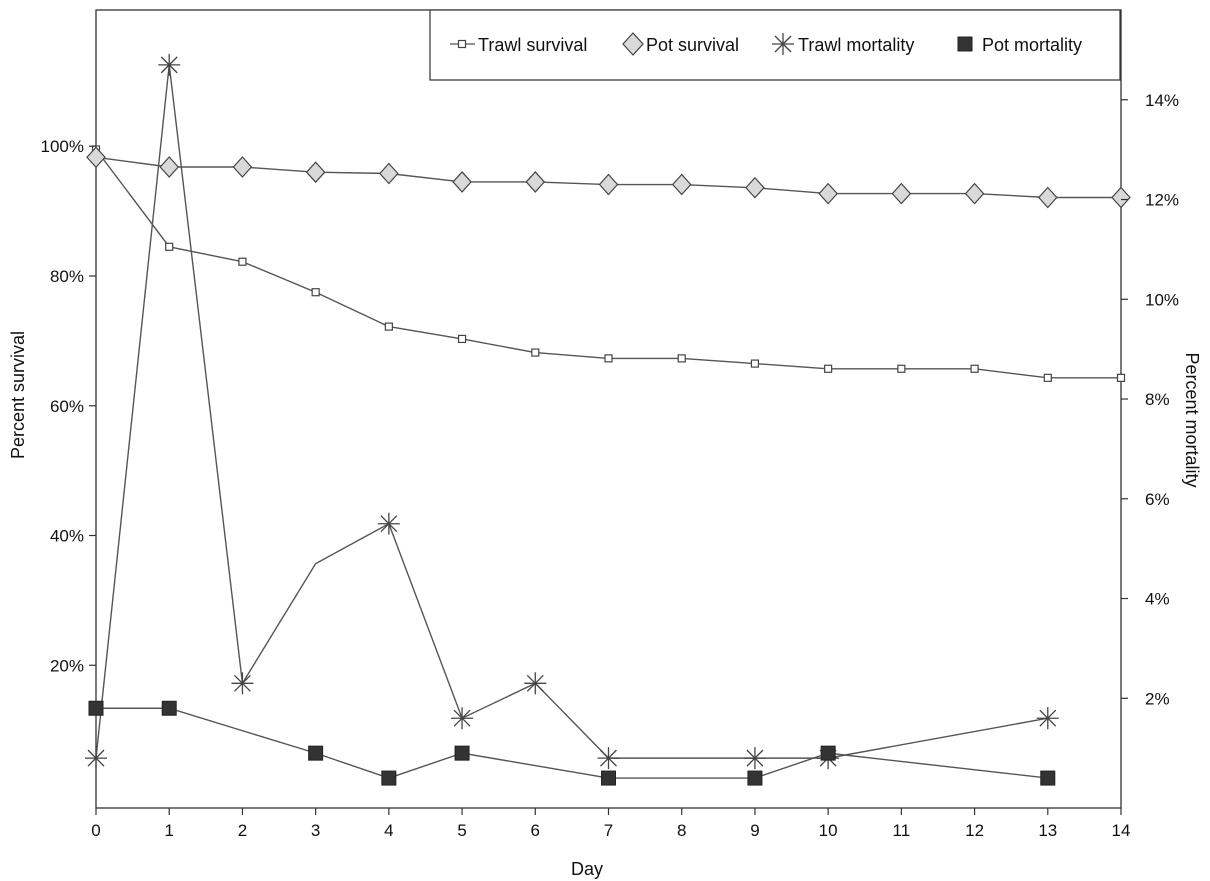  What do you see at coordinates (965, 44) in the screenshot?
I see `legend-pot-mortality-marker` at bounding box center [965, 44].